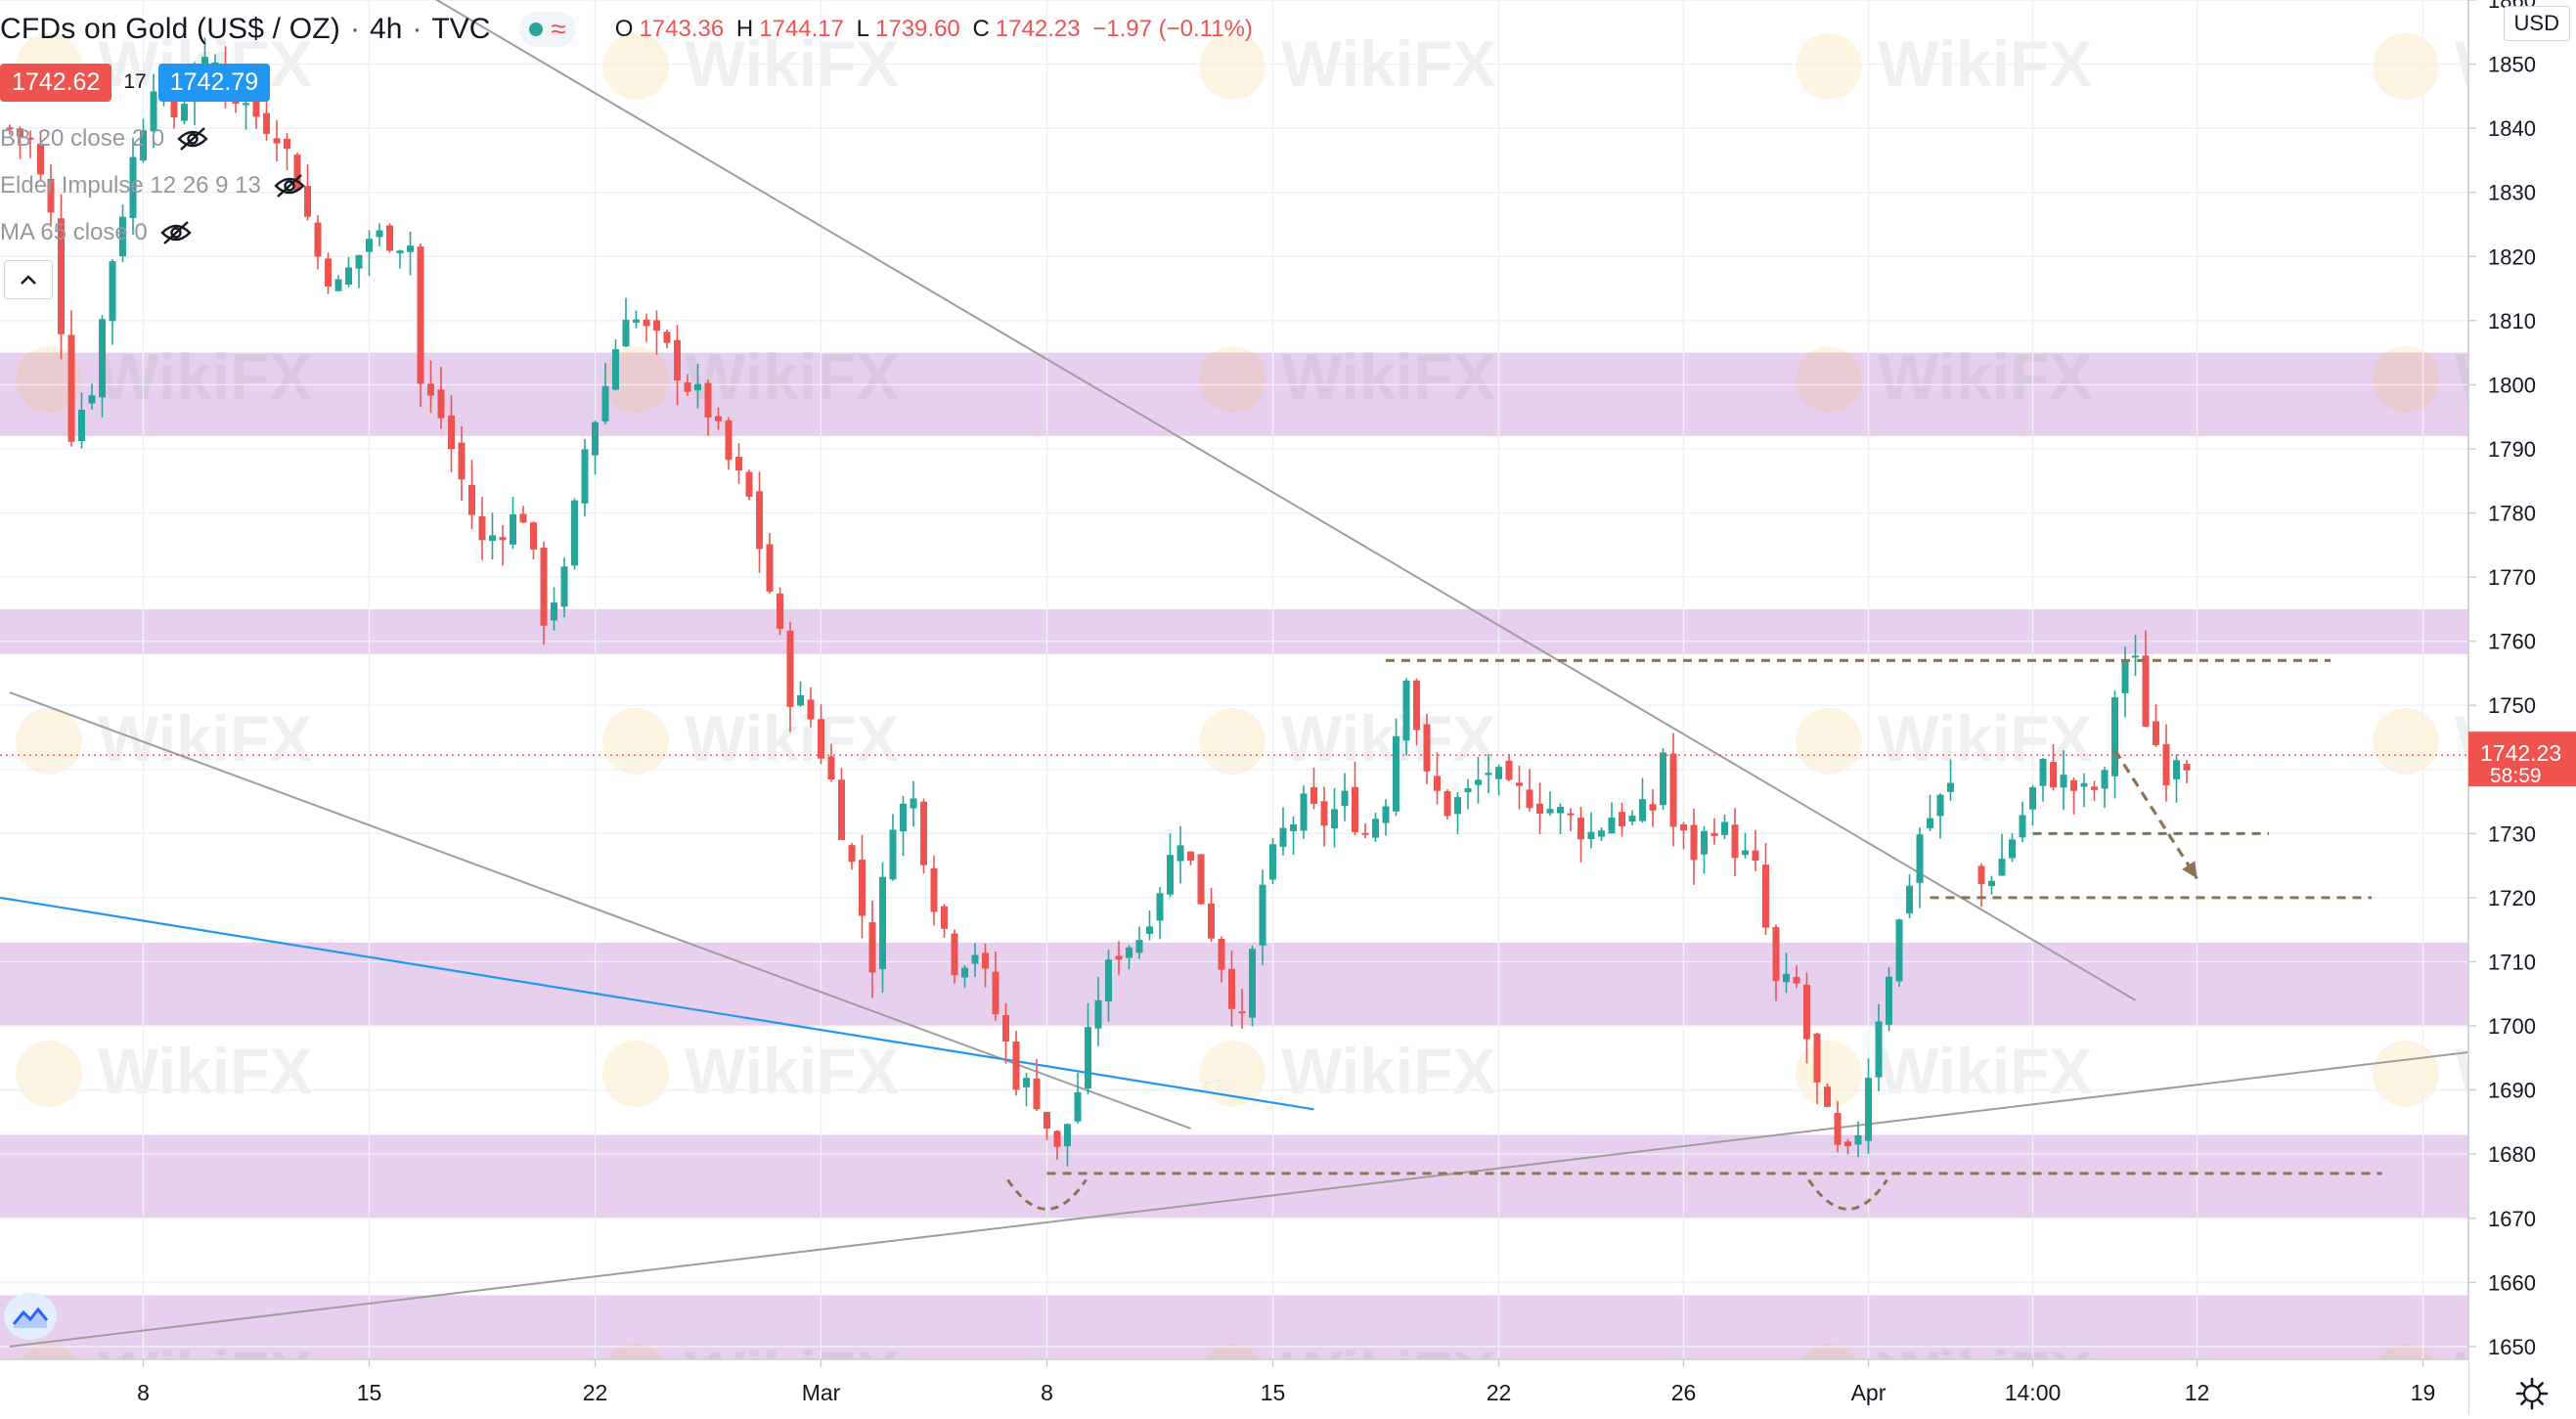 The image size is (2576, 1419). What do you see at coordinates (153, 138) in the screenshot?
I see `indicator-bb: BB 20 close 2 0` at bounding box center [153, 138].